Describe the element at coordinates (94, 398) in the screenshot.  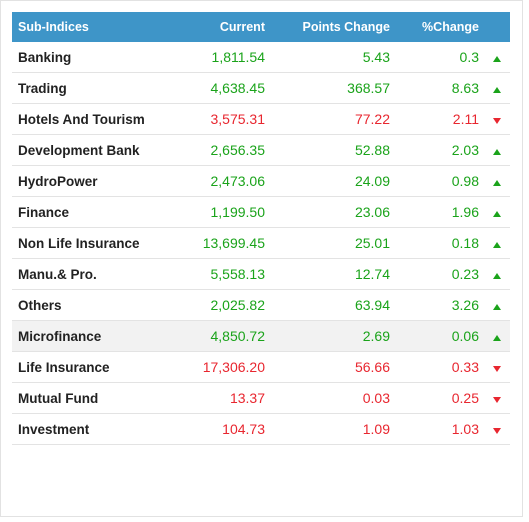
I see `sub-index-name: Mutual Fund` at that location.